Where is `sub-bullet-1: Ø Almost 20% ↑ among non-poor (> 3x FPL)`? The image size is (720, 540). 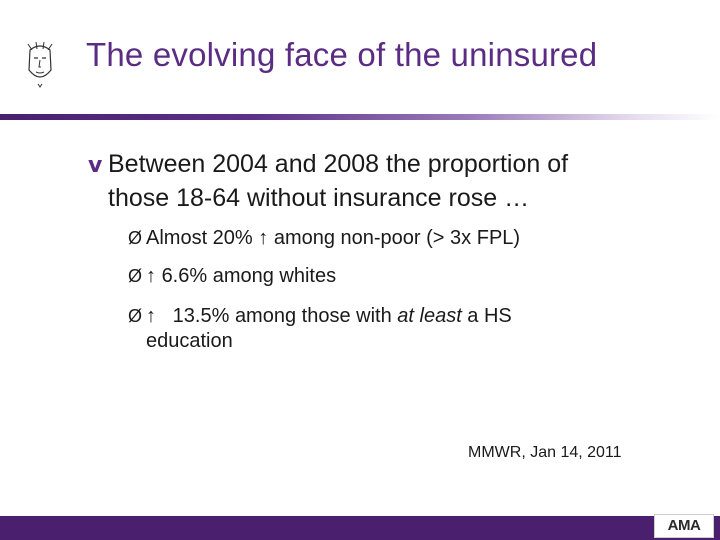 sub-bullet-1: Ø Almost 20% ↑ among non-poor (> 3x FPL) is located at coordinates (378, 238).